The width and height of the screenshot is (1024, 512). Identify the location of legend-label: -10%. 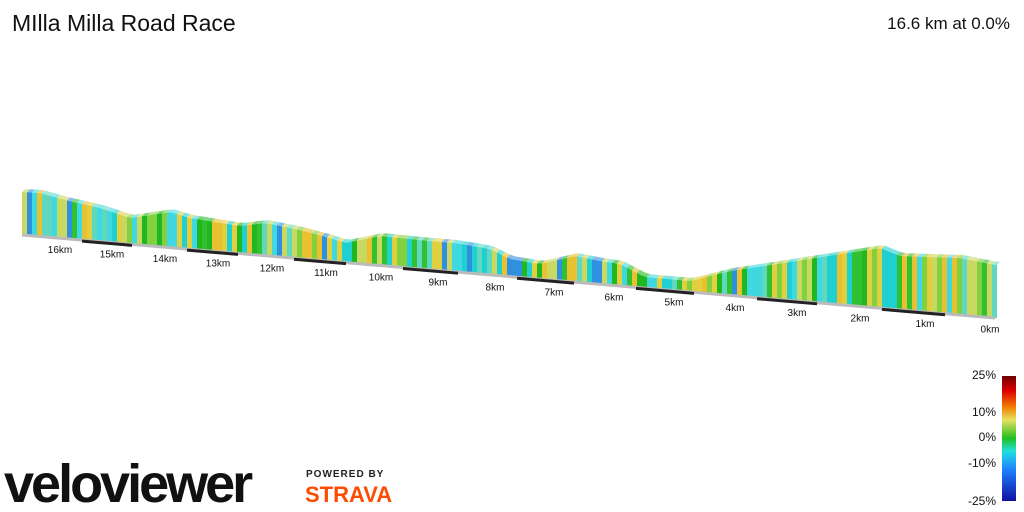
(982, 463).